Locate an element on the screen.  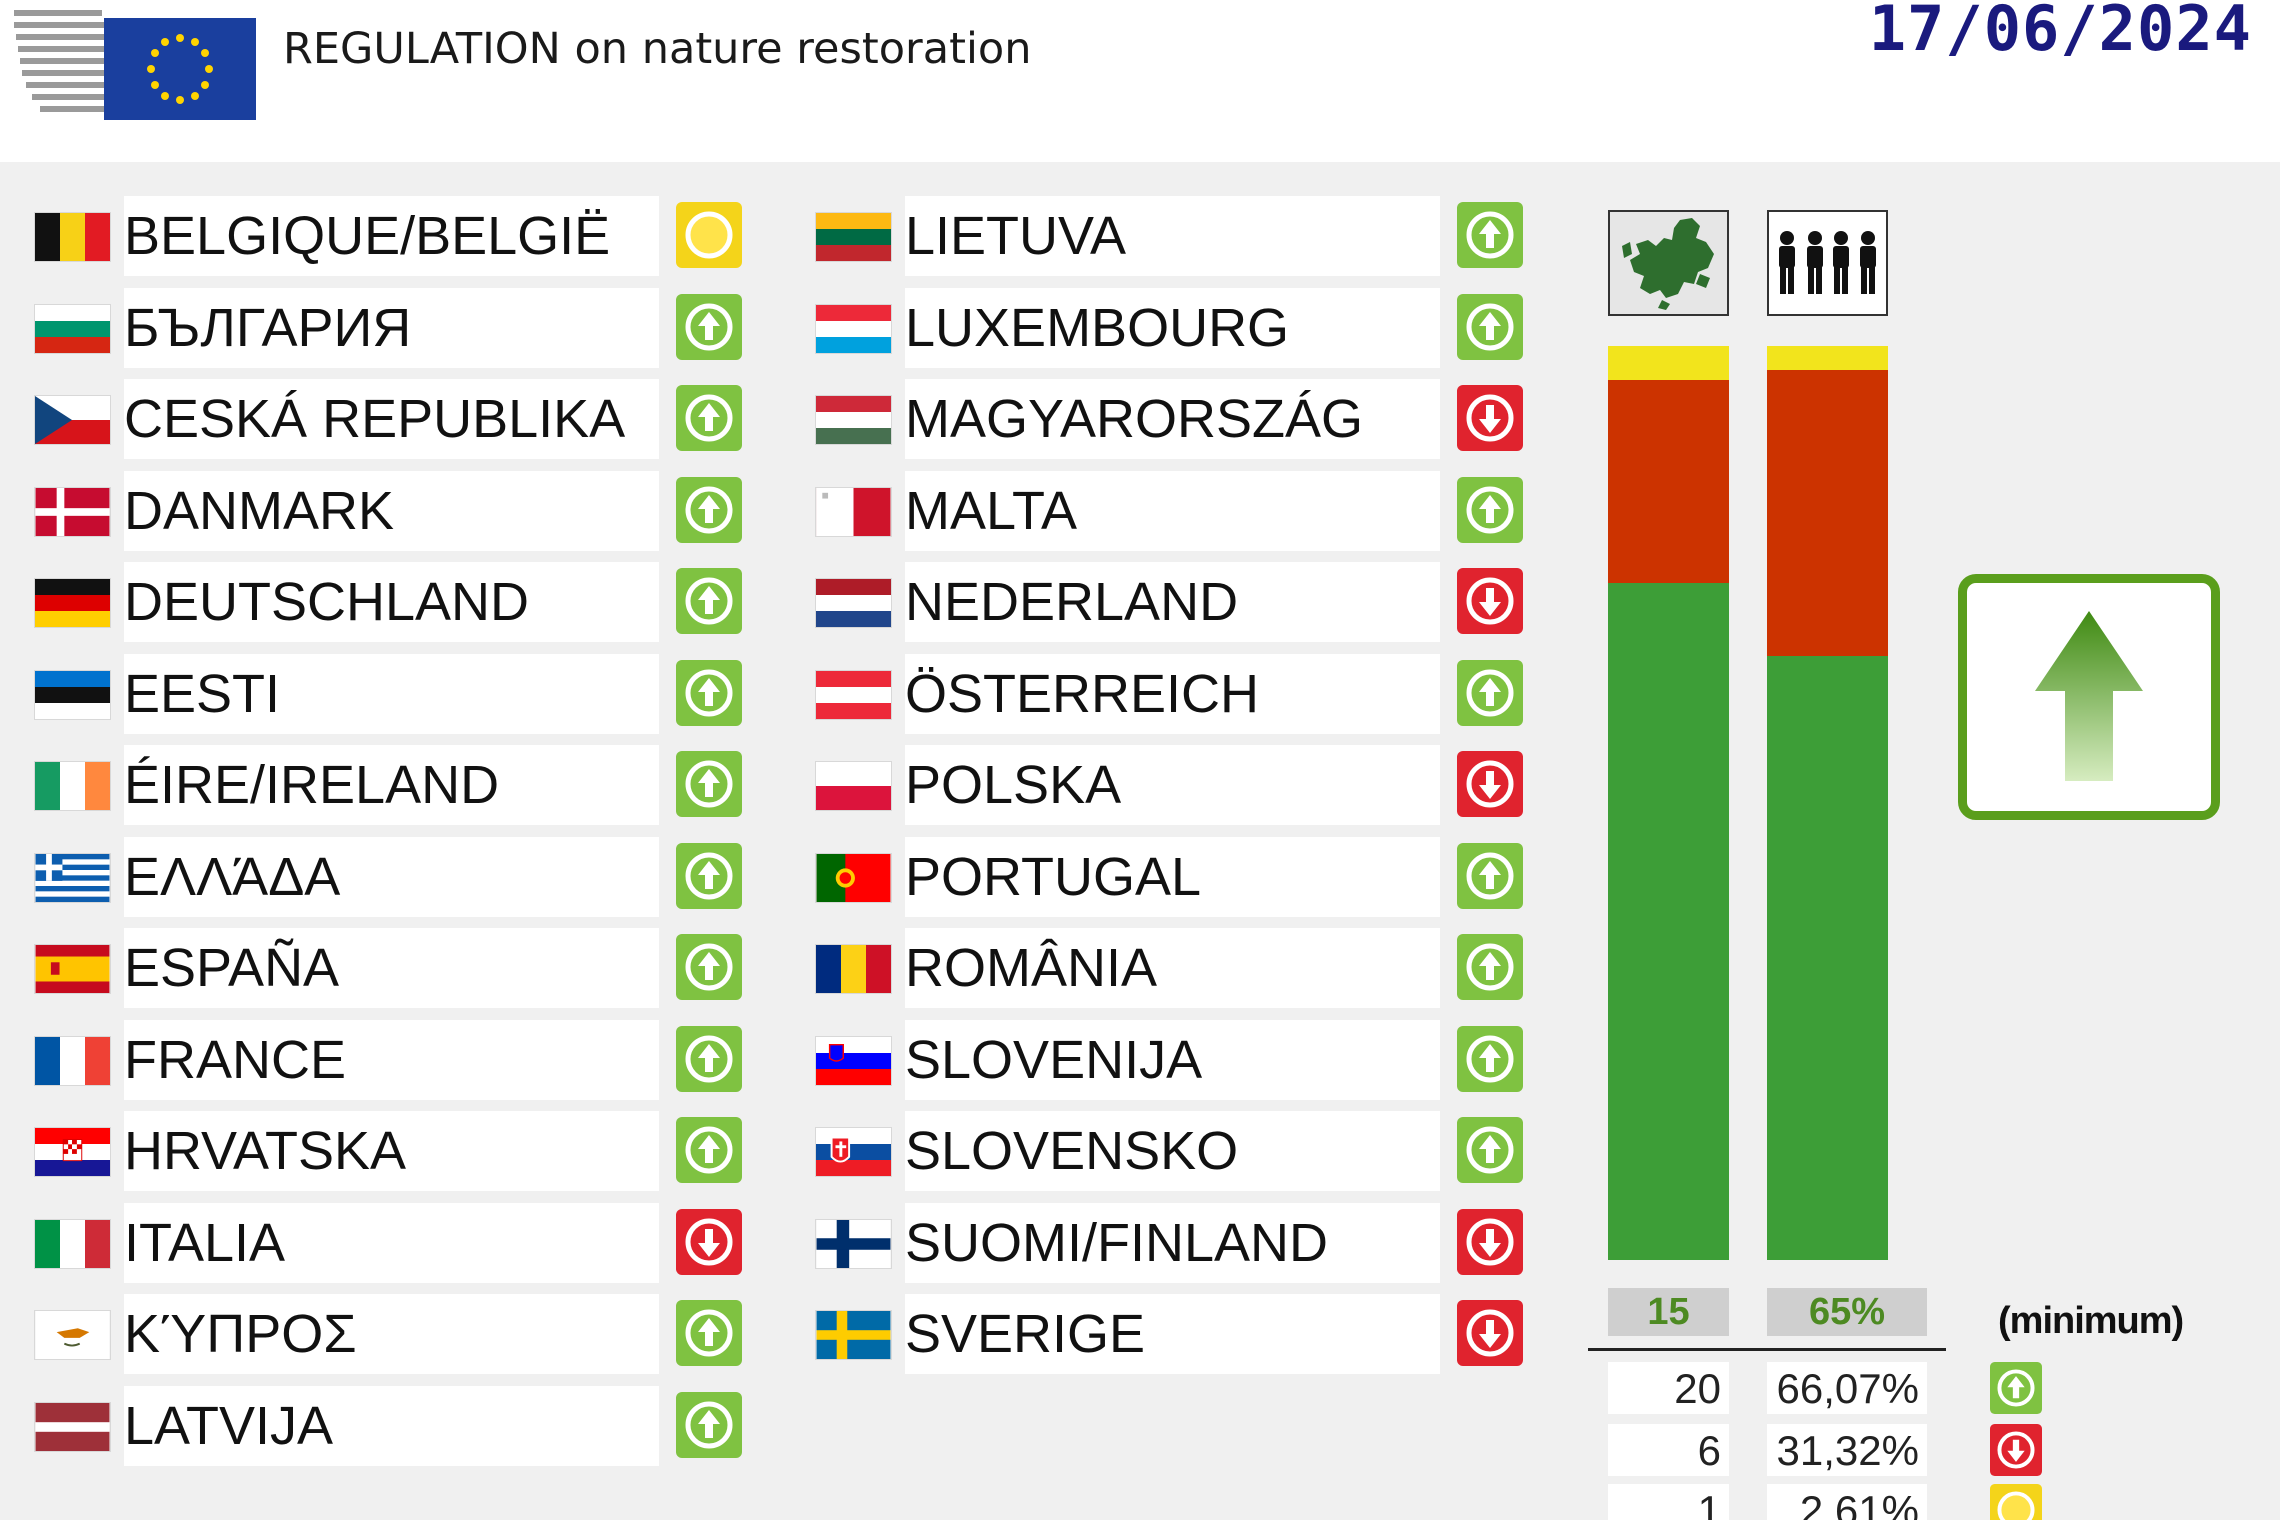
country-name: EESTI is located at coordinates (202, 693).